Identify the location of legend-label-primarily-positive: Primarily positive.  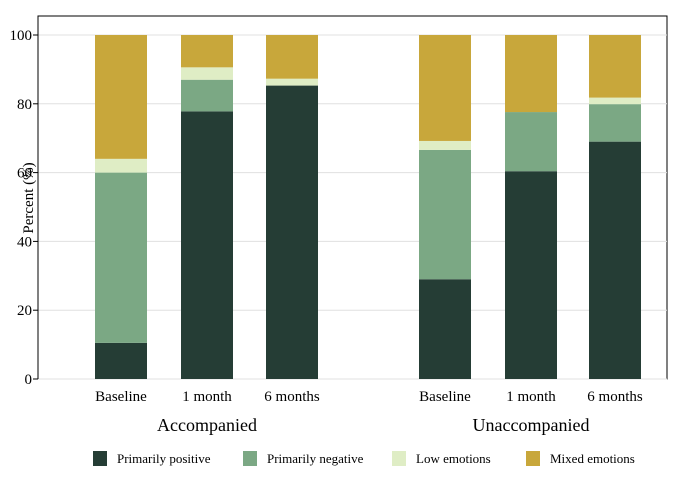
(164, 458).